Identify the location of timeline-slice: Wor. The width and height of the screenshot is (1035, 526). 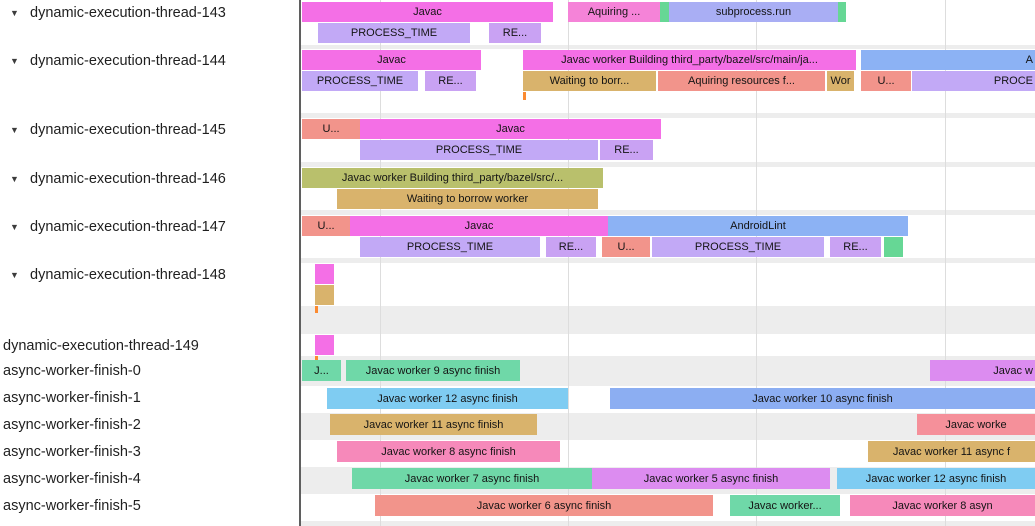
(840, 81).